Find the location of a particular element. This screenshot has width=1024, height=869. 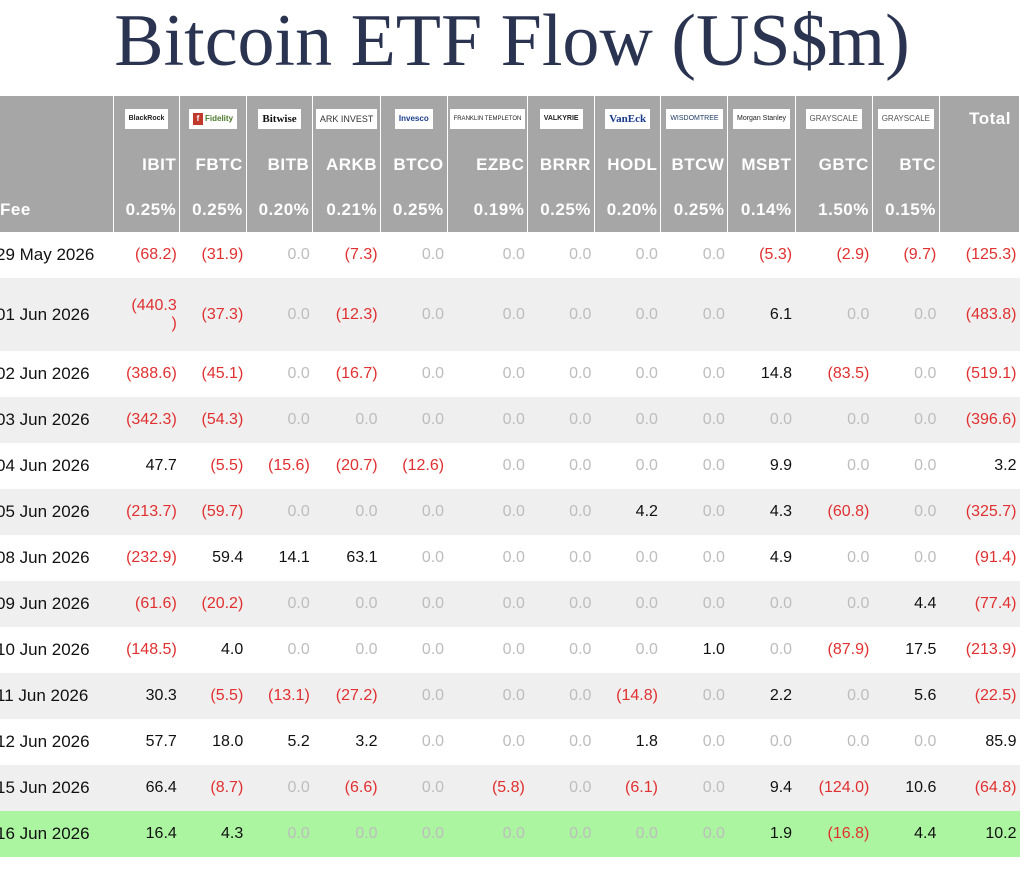

ticker-header: EZBC is located at coordinates (488, 165).